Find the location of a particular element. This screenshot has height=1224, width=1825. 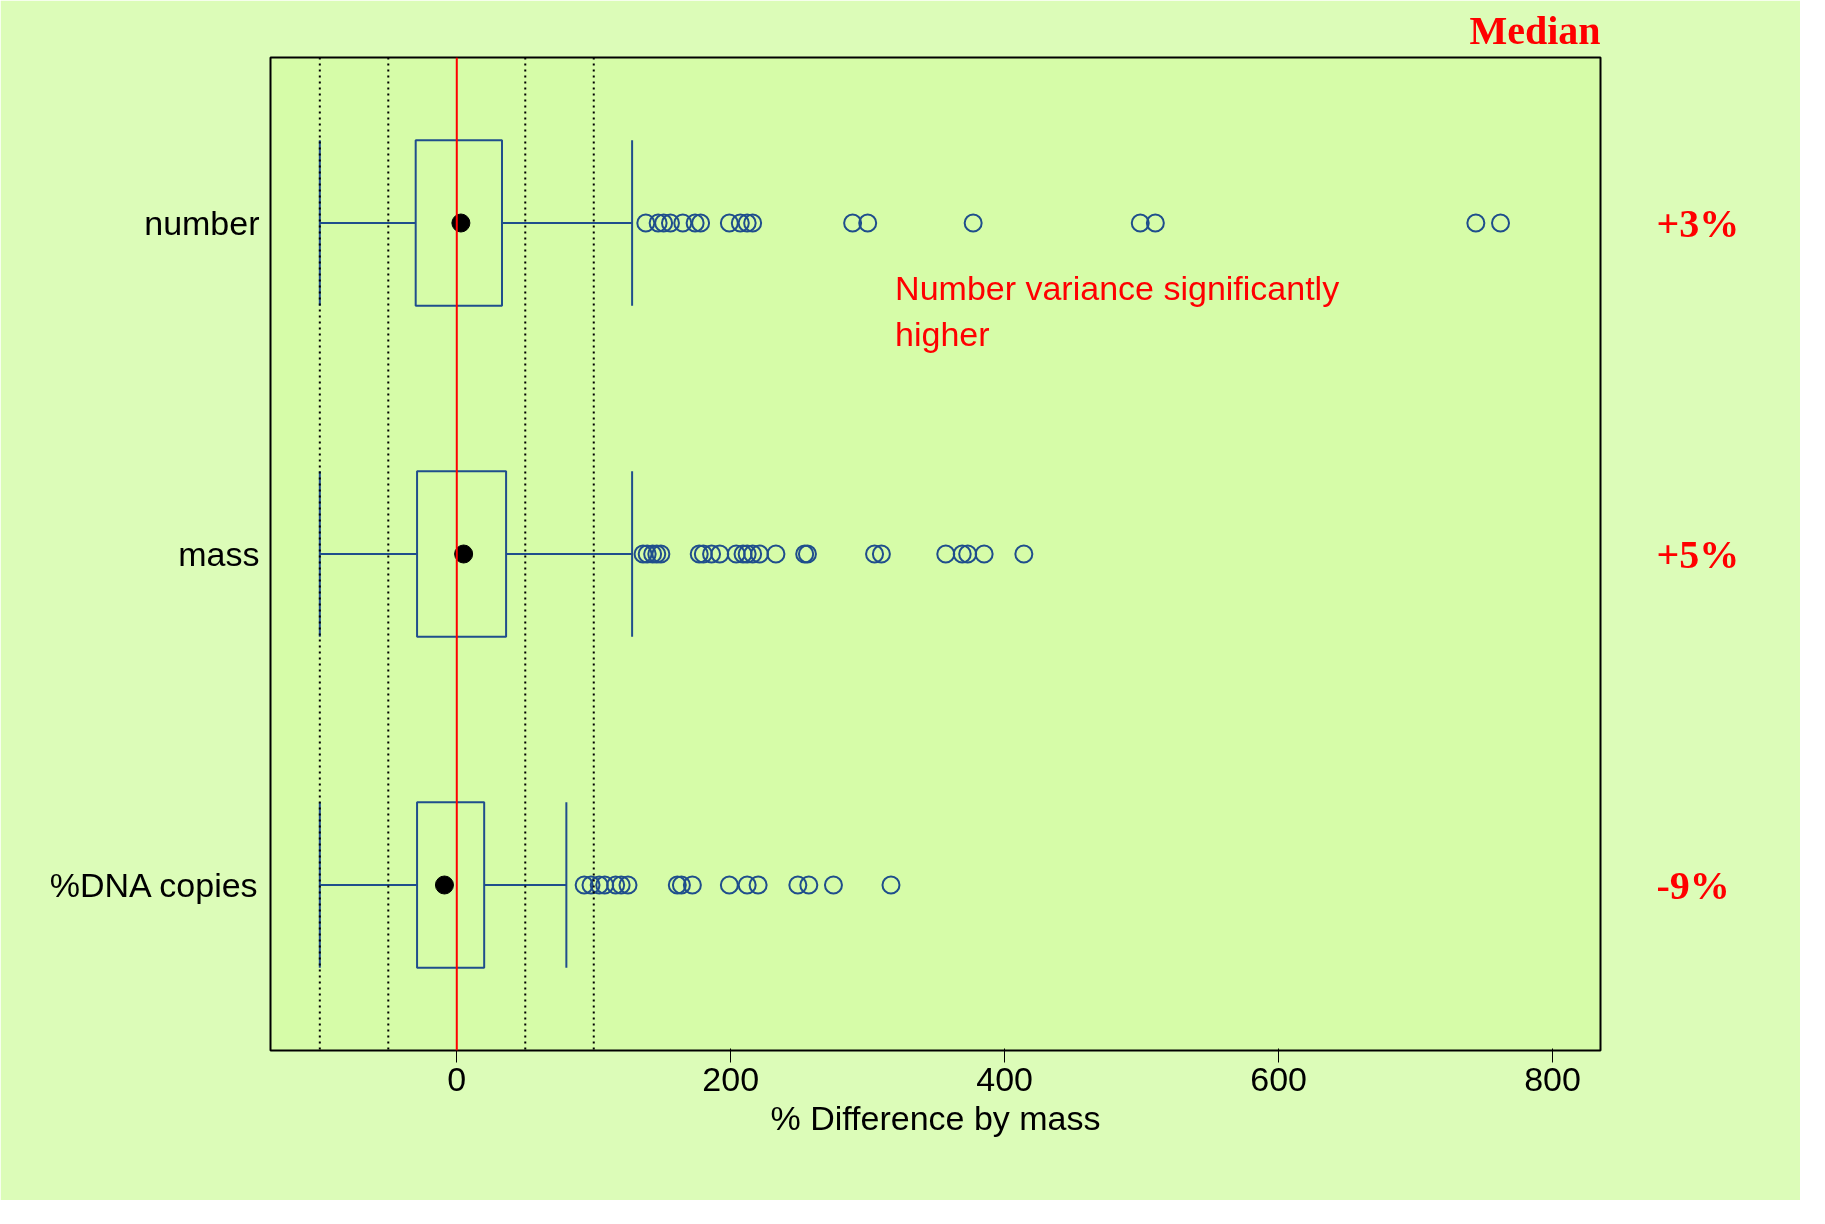

x-tick-label: 0 is located at coordinates (457, 1078).